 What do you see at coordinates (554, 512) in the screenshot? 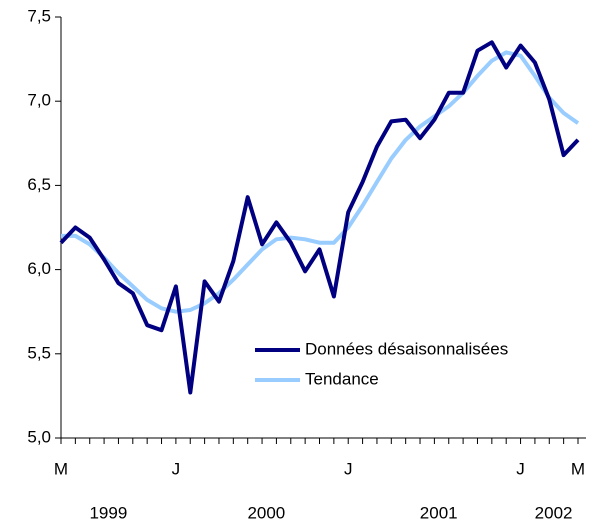
I see `year-label: 2002` at bounding box center [554, 512].